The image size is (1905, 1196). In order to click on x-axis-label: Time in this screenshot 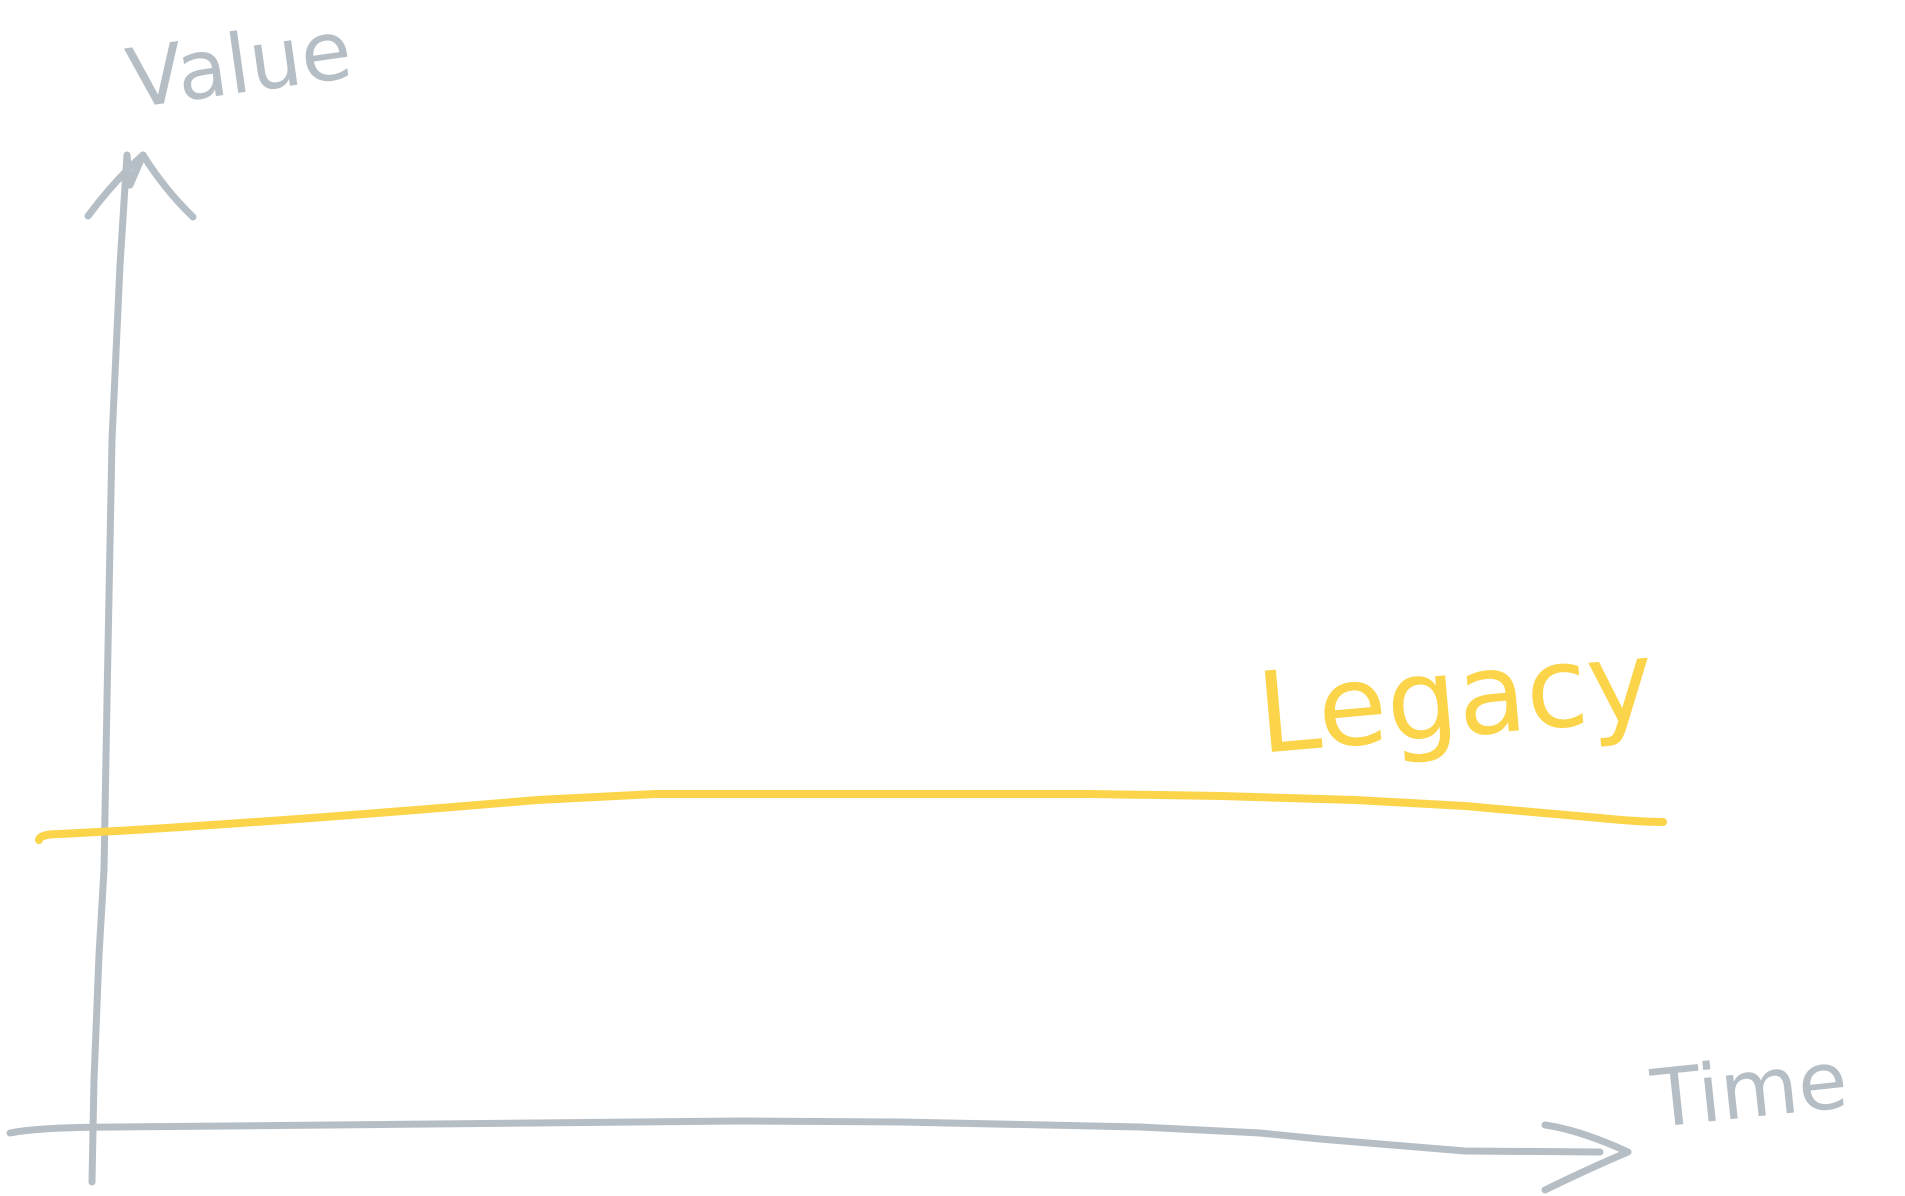, I will do `click(1748, 1089)`.